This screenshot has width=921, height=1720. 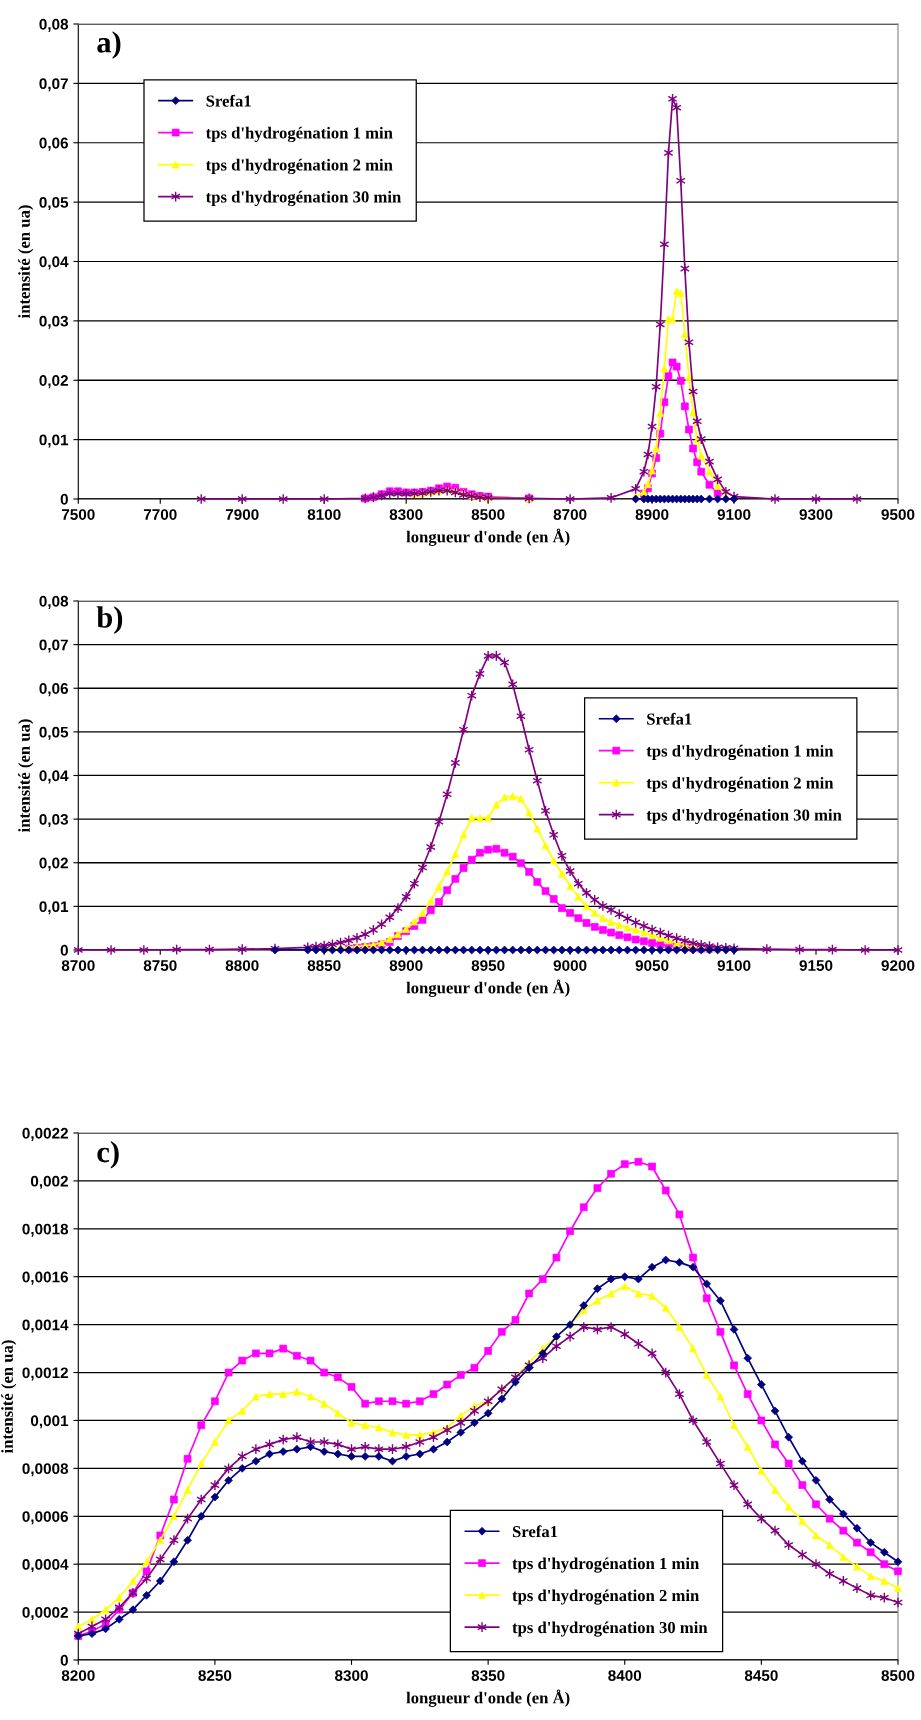 What do you see at coordinates (761, 1675) in the screenshot?
I see `x-tick-label: 8450` at bounding box center [761, 1675].